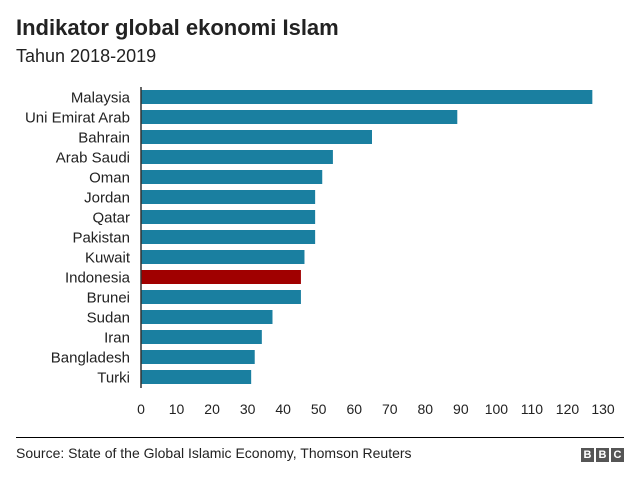 This screenshot has height=483, width=640. Describe the element at coordinates (141, 409) in the screenshot. I see `x-tick-label: 0` at that location.